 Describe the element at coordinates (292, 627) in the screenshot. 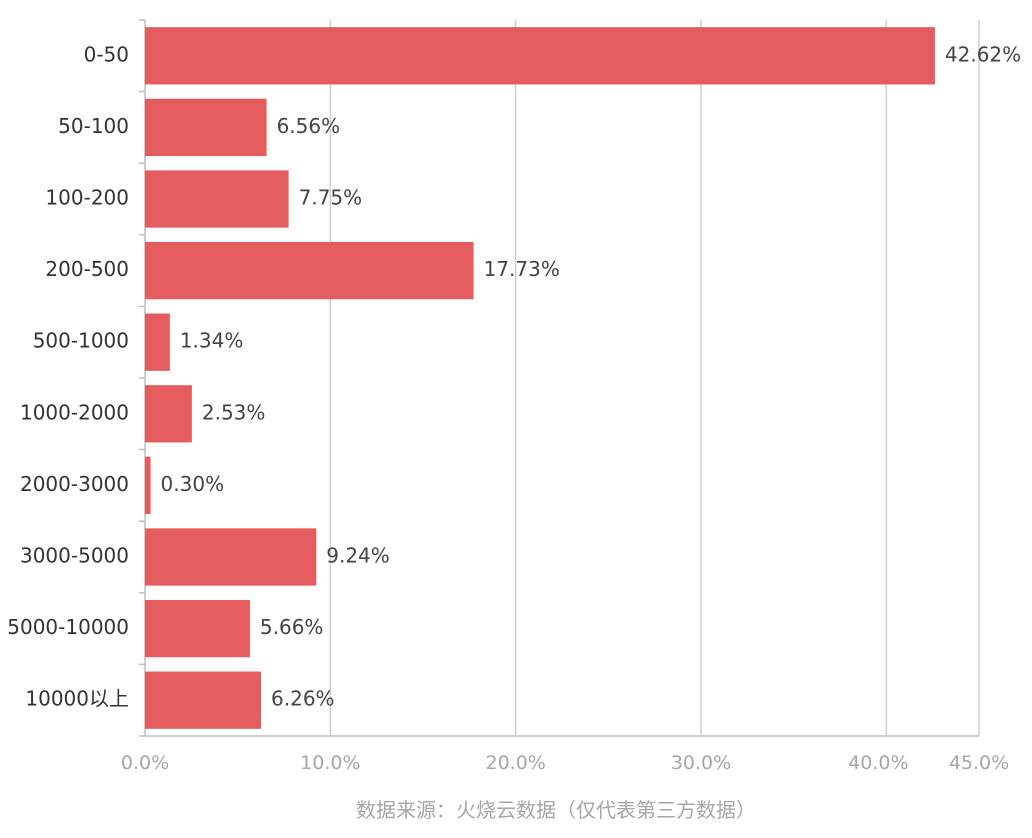

I see `value-label: 5.66%` at that location.